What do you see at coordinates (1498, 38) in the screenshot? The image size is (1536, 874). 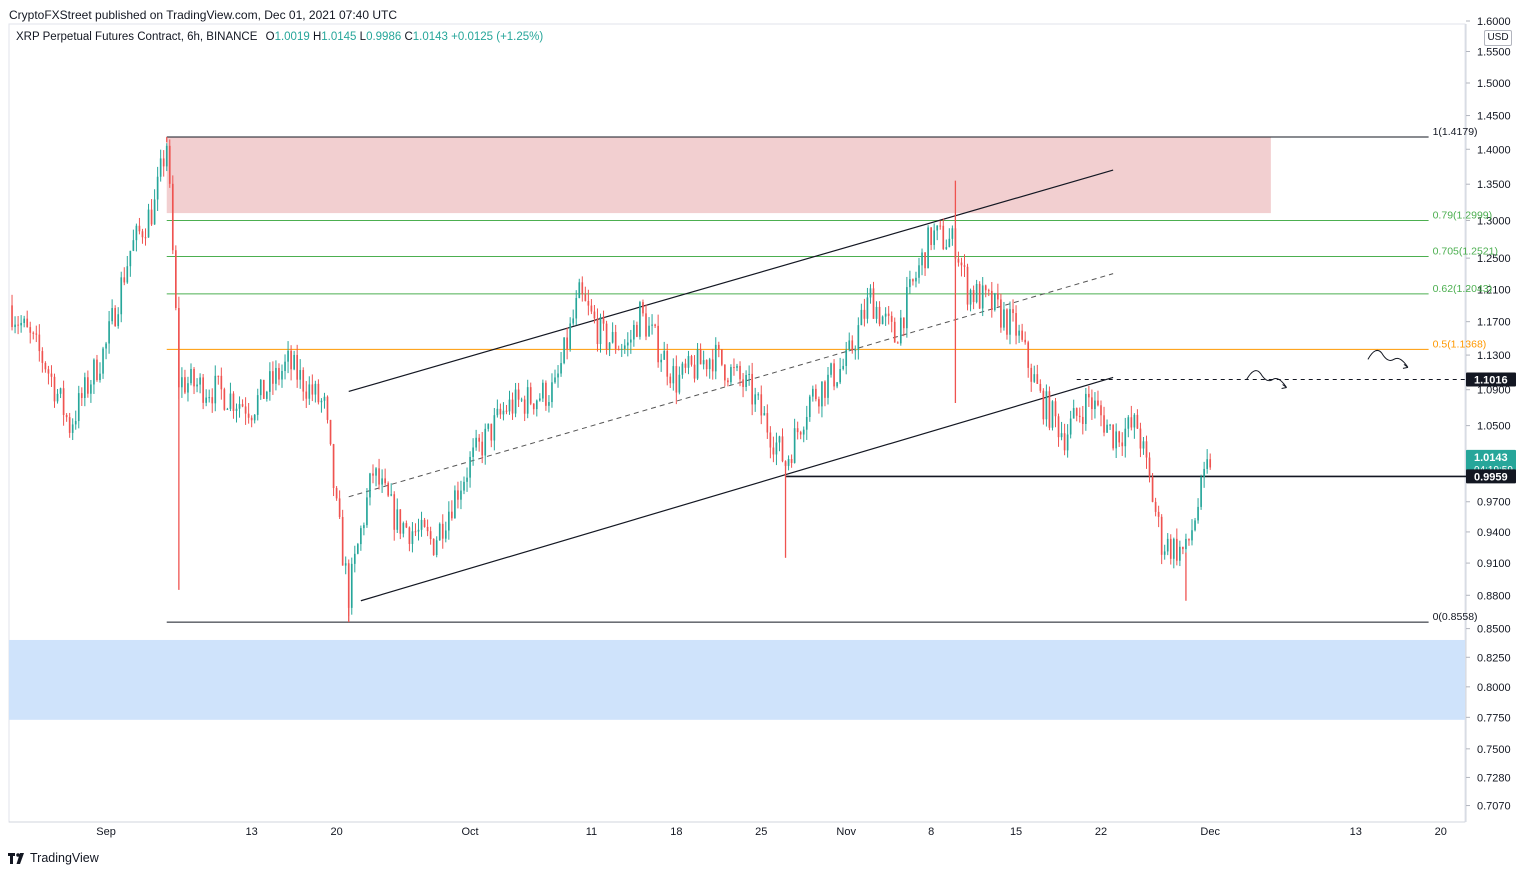 I see `currency-button: USD` at bounding box center [1498, 38].